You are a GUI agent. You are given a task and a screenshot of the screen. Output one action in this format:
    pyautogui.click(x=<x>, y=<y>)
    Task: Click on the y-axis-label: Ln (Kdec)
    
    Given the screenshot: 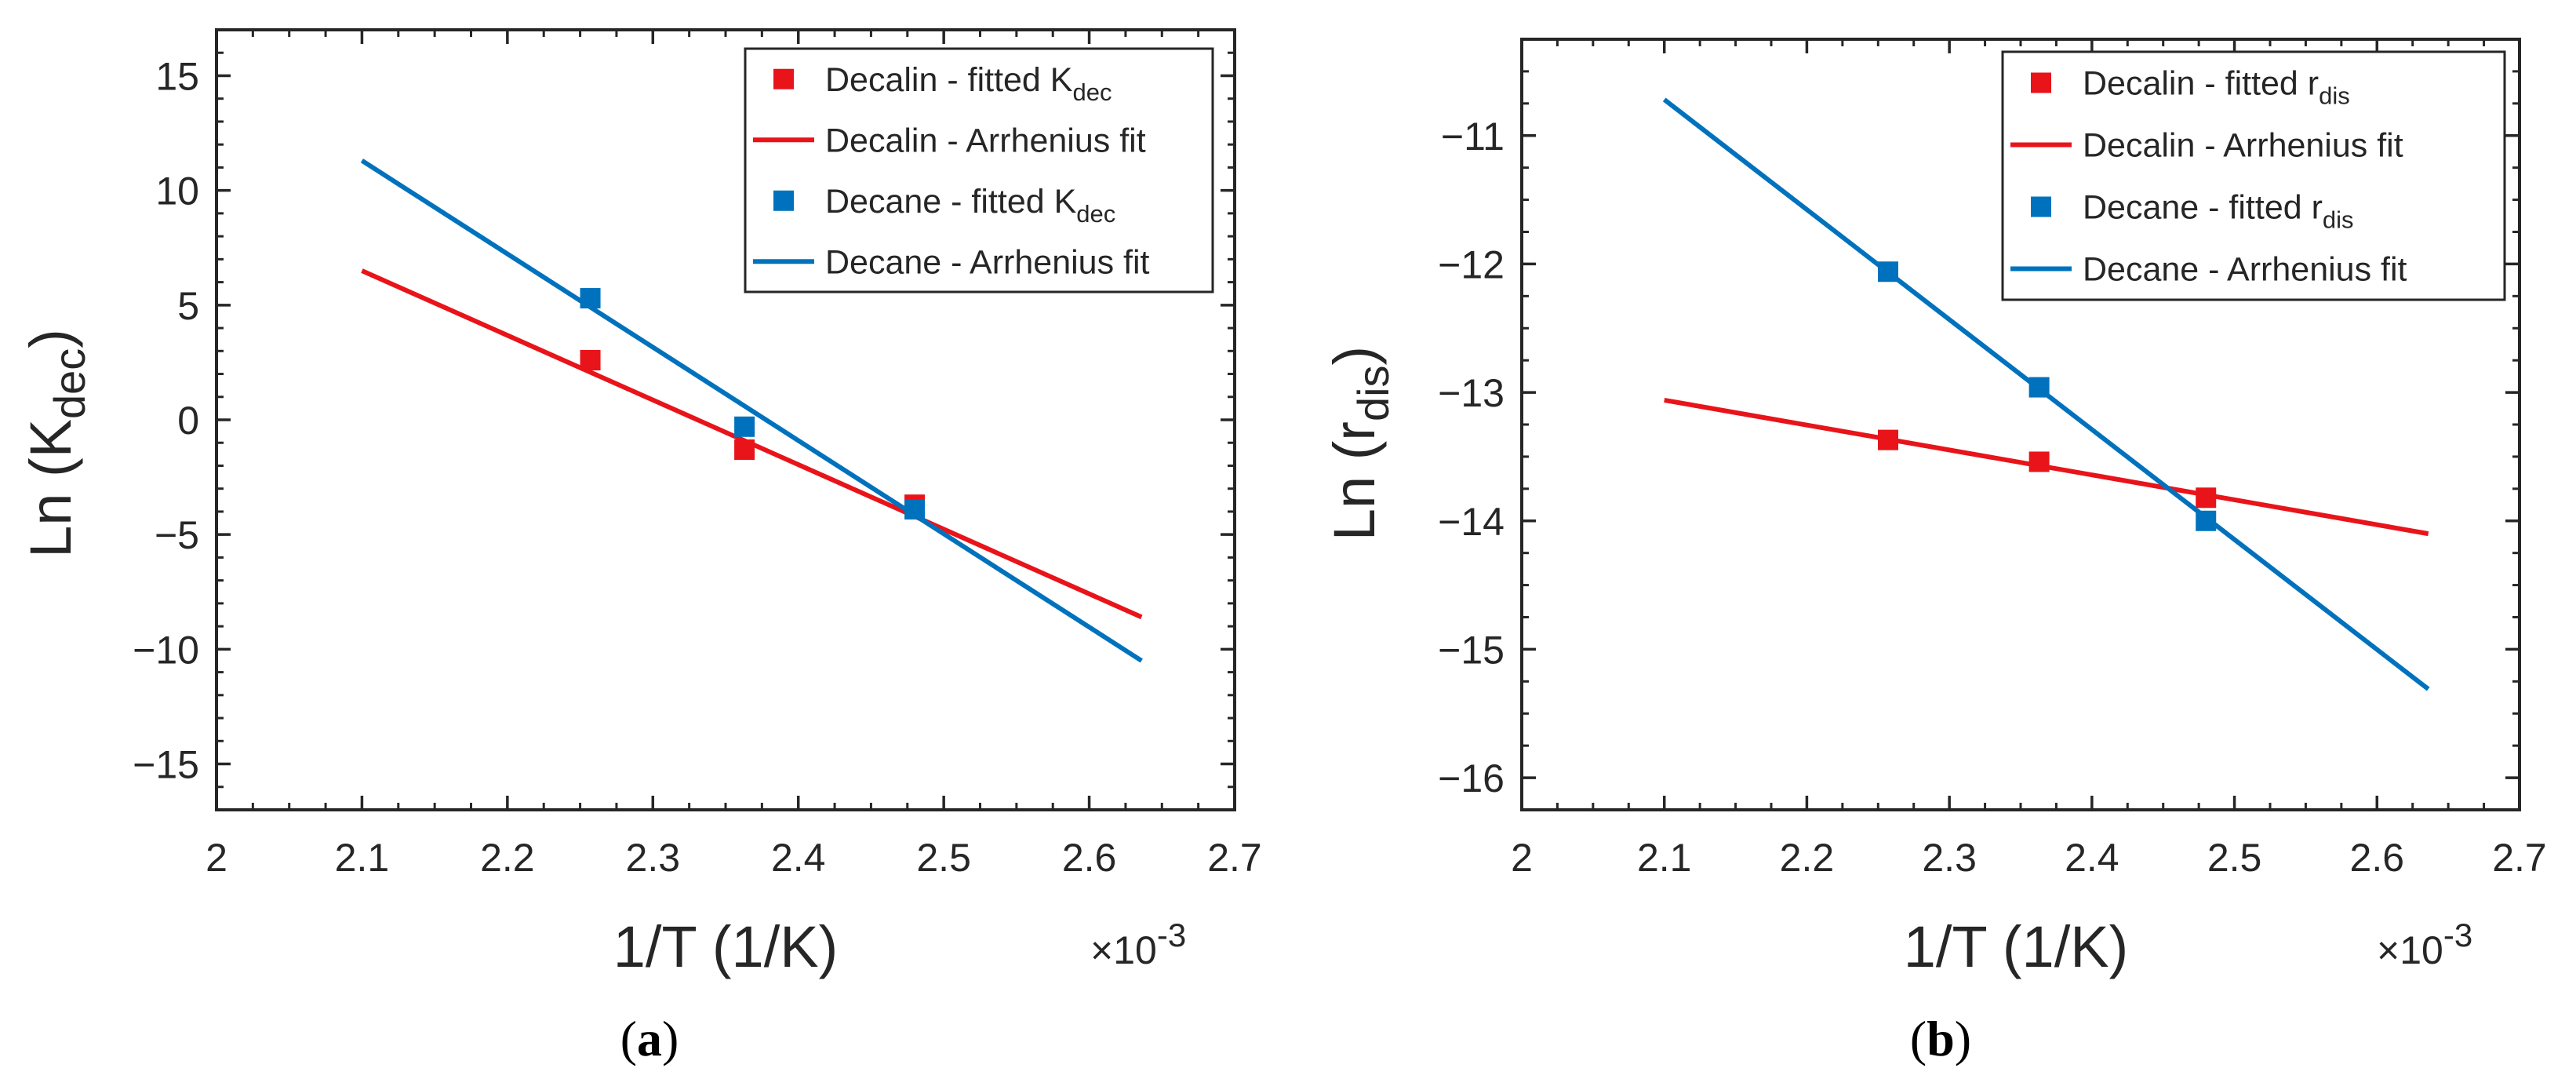 What is the action you would take?
    pyautogui.click(x=56, y=443)
    